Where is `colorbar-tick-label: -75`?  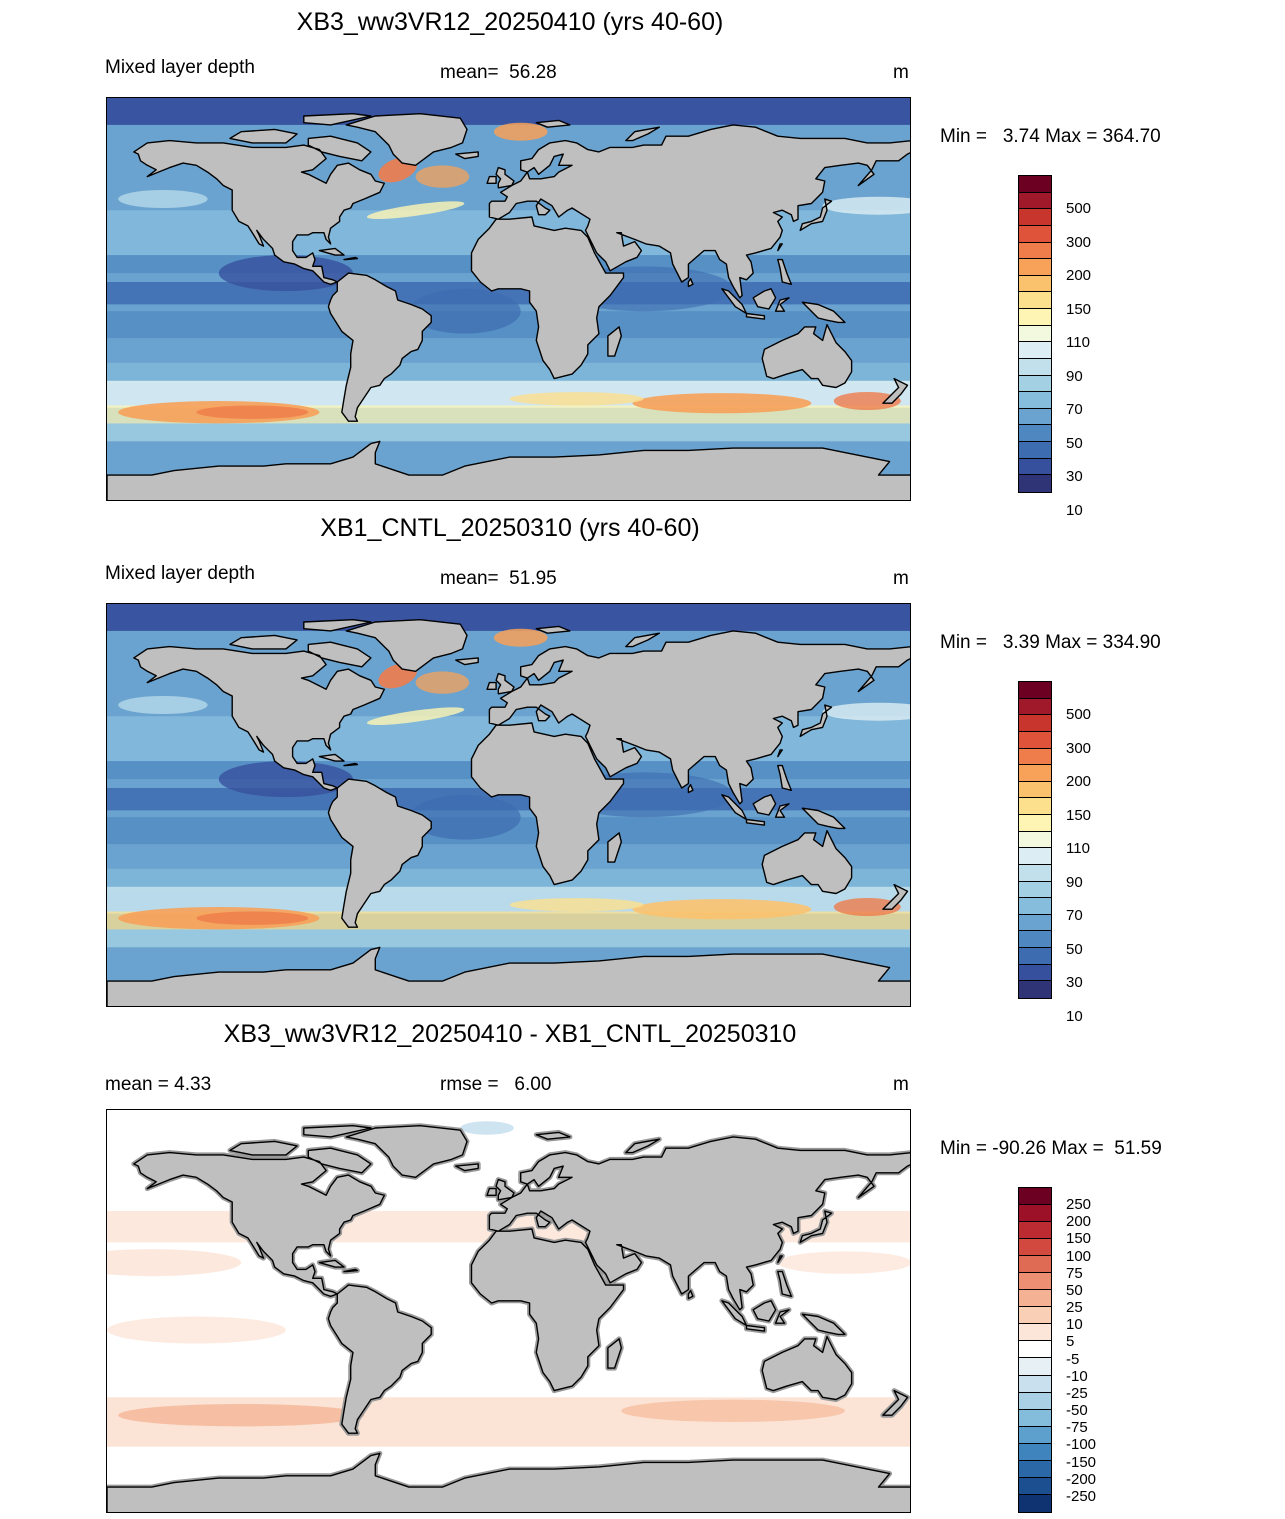
colorbar-tick-label: -75 is located at coordinates (1077, 1428).